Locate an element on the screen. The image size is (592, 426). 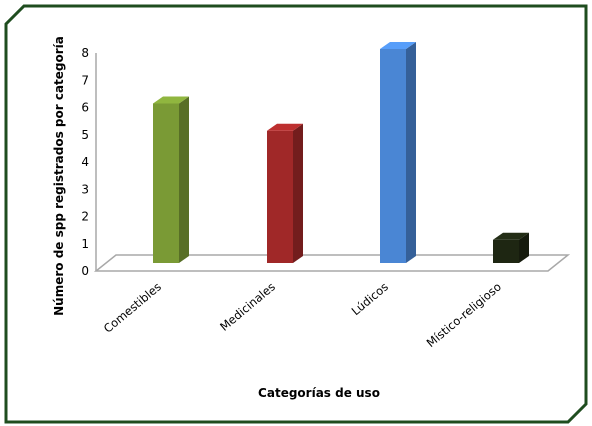
x-tick-label: Comestibles is located at coordinates (132, 308).